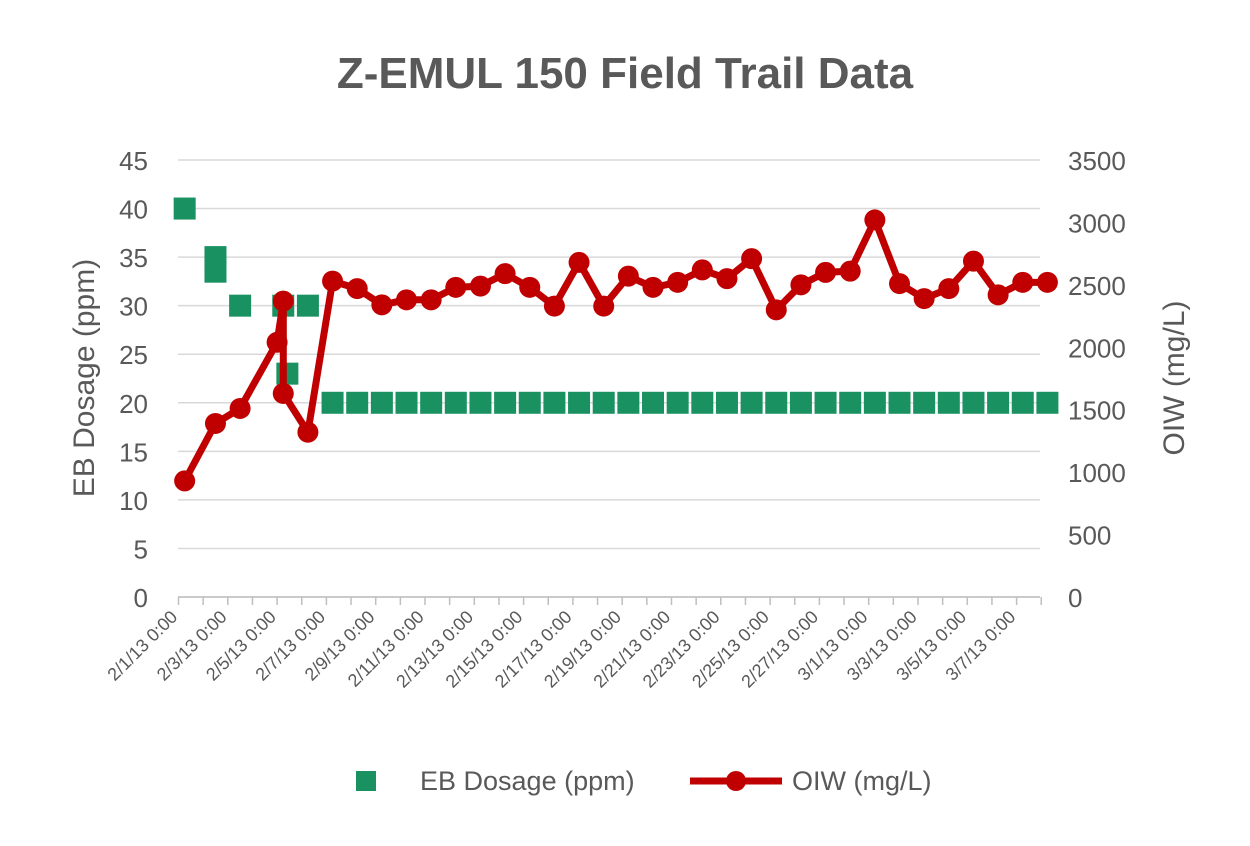  I want to click on right-tick-label: 2500, so click(1097, 286).